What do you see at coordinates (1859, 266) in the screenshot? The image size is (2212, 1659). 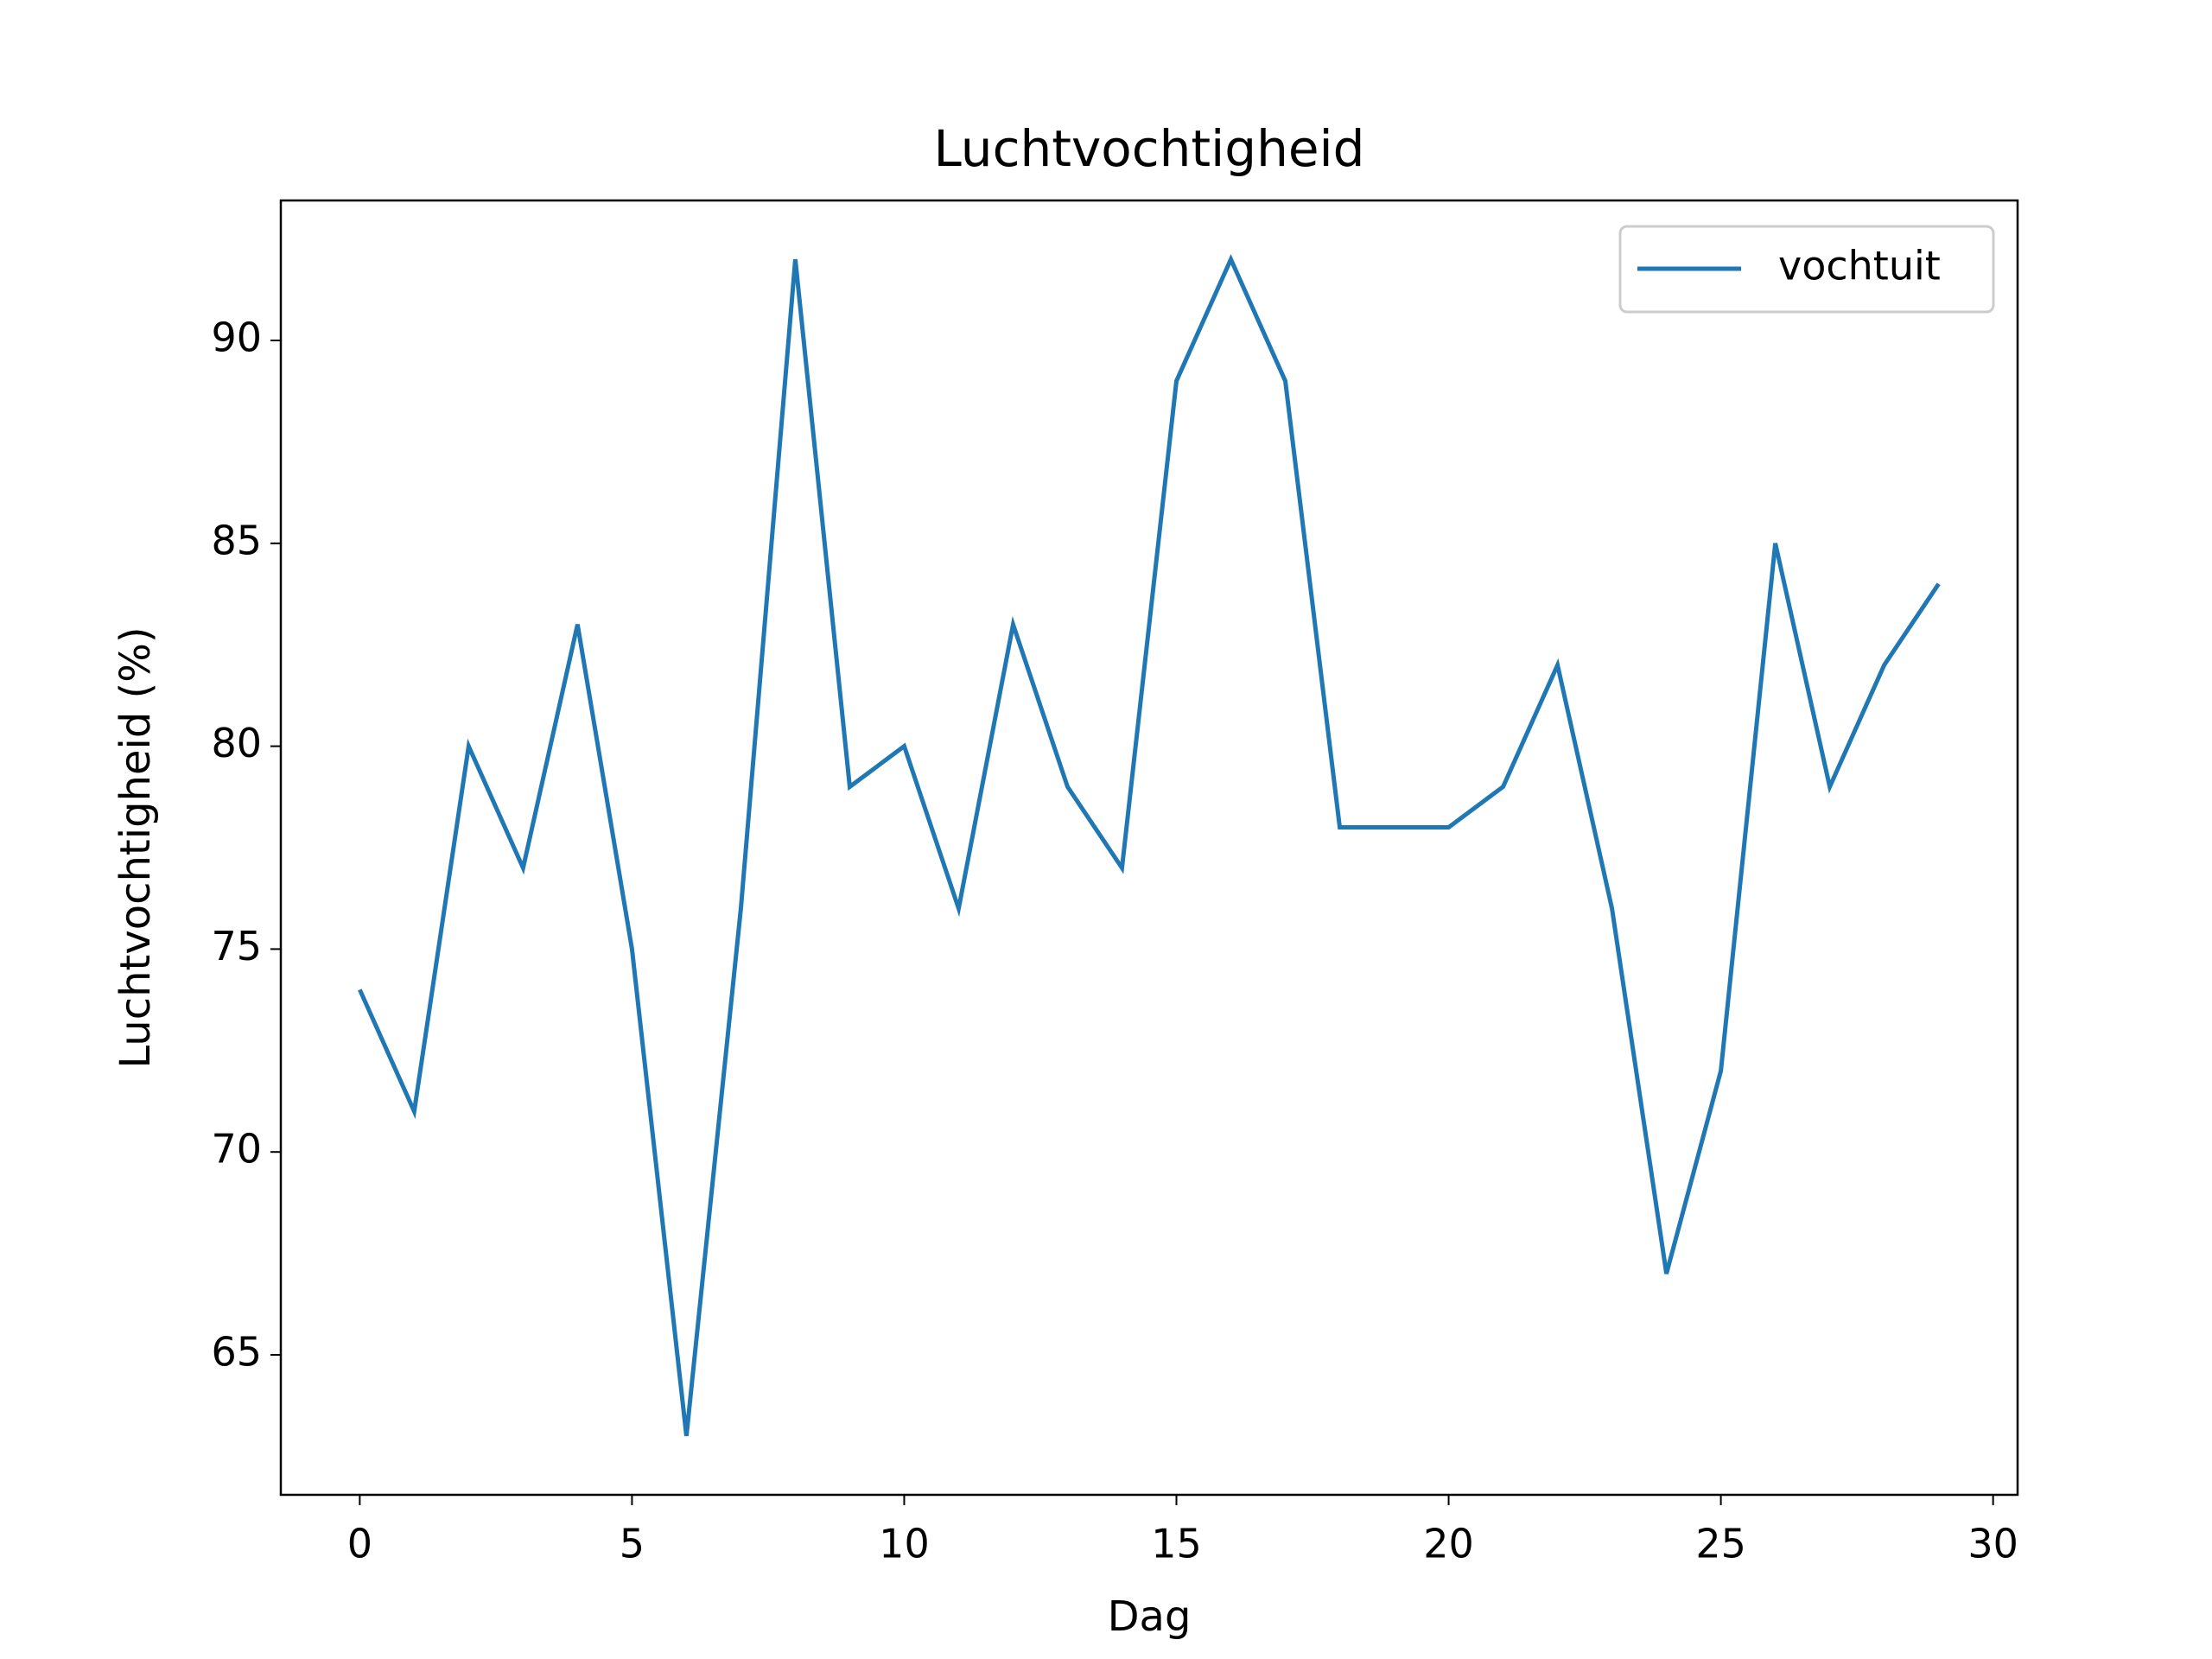 I see `legend-label: vochtuit` at bounding box center [1859, 266].